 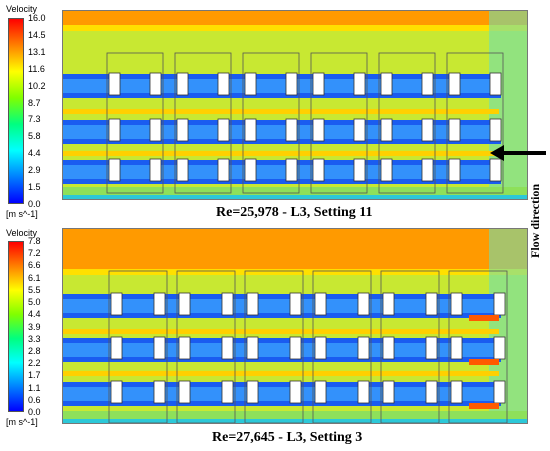 I want to click on legend-tick-label: 6.6, so click(x=34, y=265).